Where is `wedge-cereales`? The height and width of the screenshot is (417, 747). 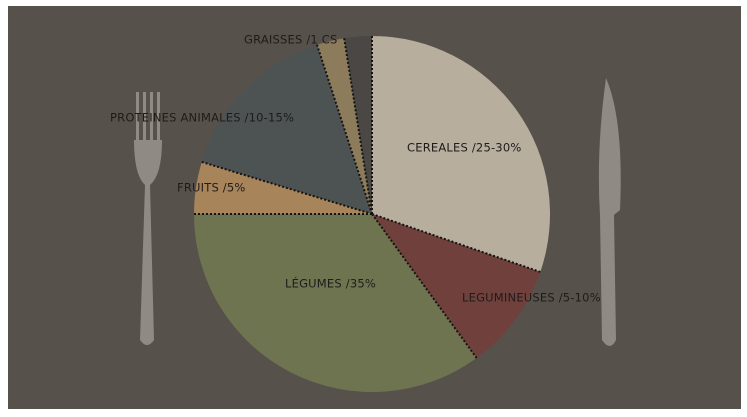 wedge-cereales is located at coordinates (461, 154).